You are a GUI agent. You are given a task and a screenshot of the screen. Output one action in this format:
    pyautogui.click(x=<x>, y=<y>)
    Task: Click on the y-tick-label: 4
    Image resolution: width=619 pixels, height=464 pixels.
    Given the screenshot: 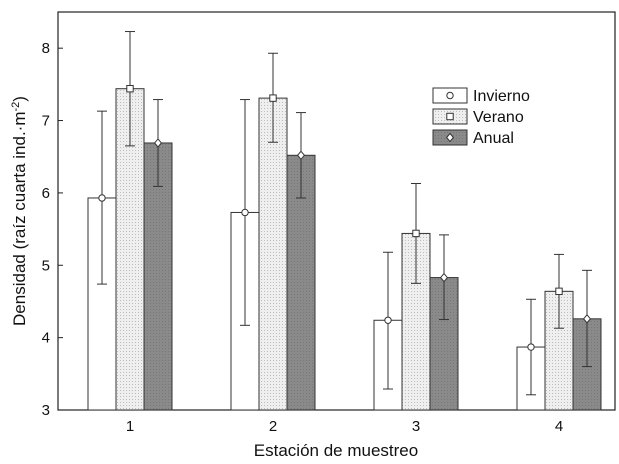 What is the action you would take?
    pyautogui.click(x=46, y=338)
    